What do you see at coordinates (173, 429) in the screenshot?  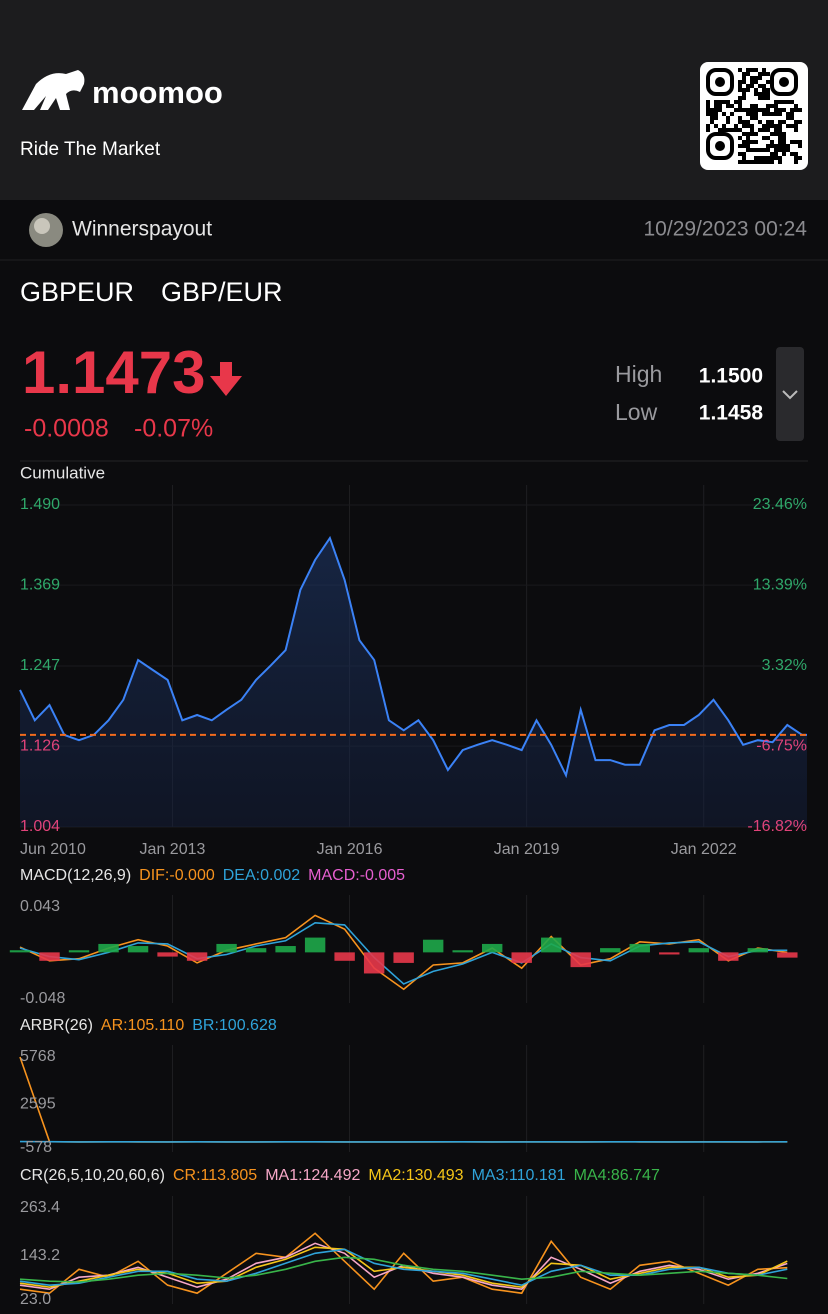 I see `change-percent: -0.07%` at bounding box center [173, 429].